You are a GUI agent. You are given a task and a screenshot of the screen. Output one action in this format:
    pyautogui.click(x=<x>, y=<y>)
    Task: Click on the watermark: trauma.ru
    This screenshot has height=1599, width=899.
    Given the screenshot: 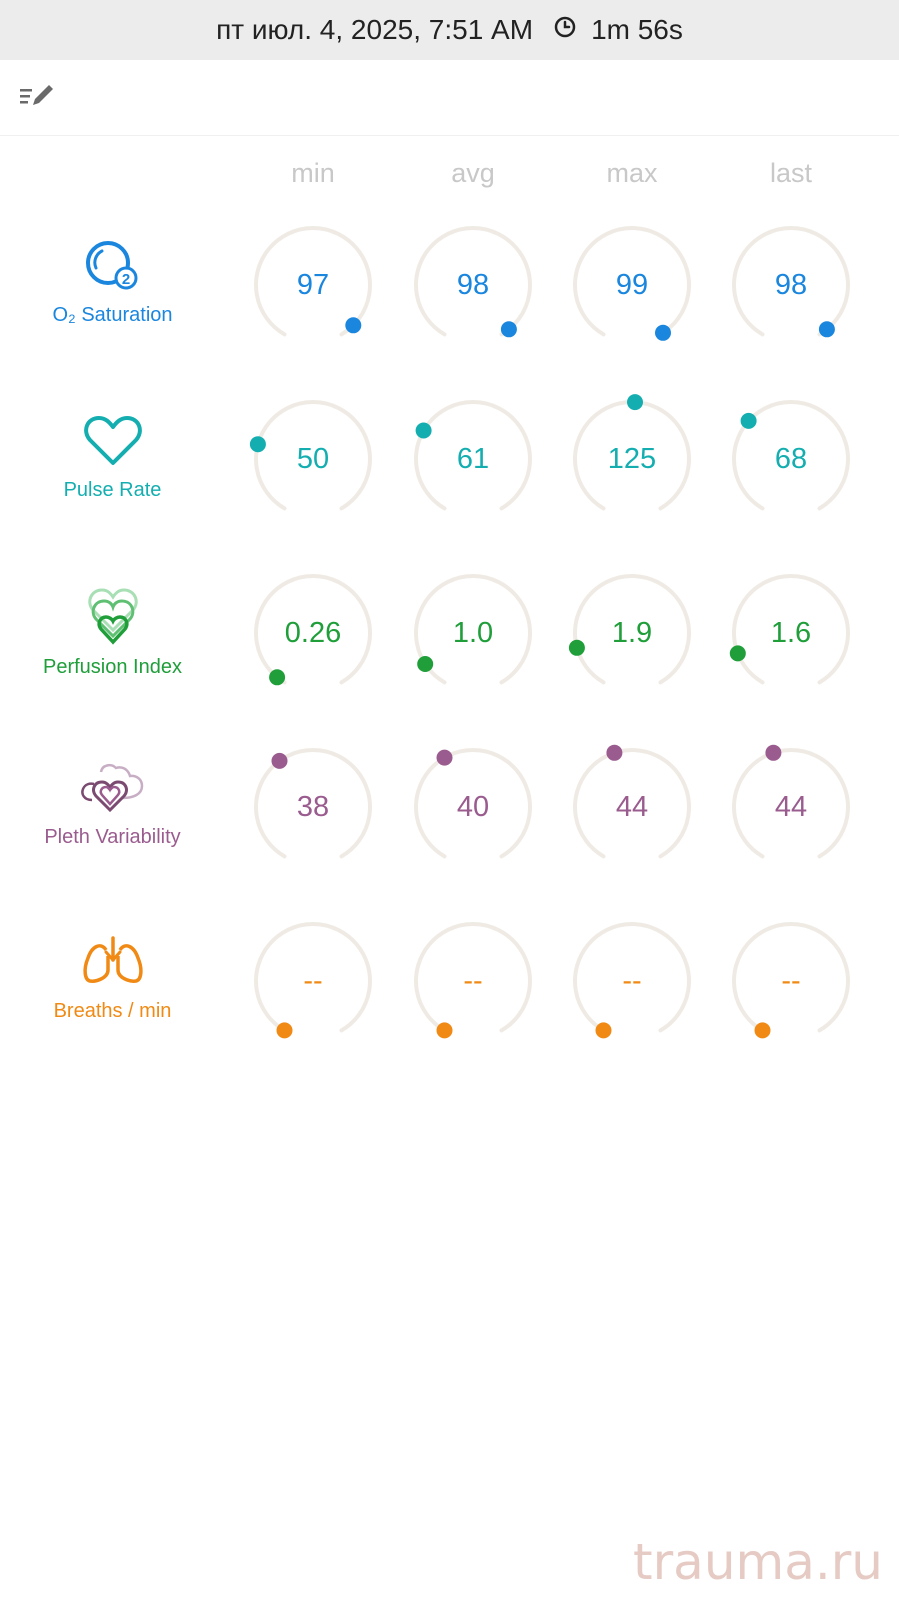 What is the action you would take?
    pyautogui.click(x=758, y=1562)
    